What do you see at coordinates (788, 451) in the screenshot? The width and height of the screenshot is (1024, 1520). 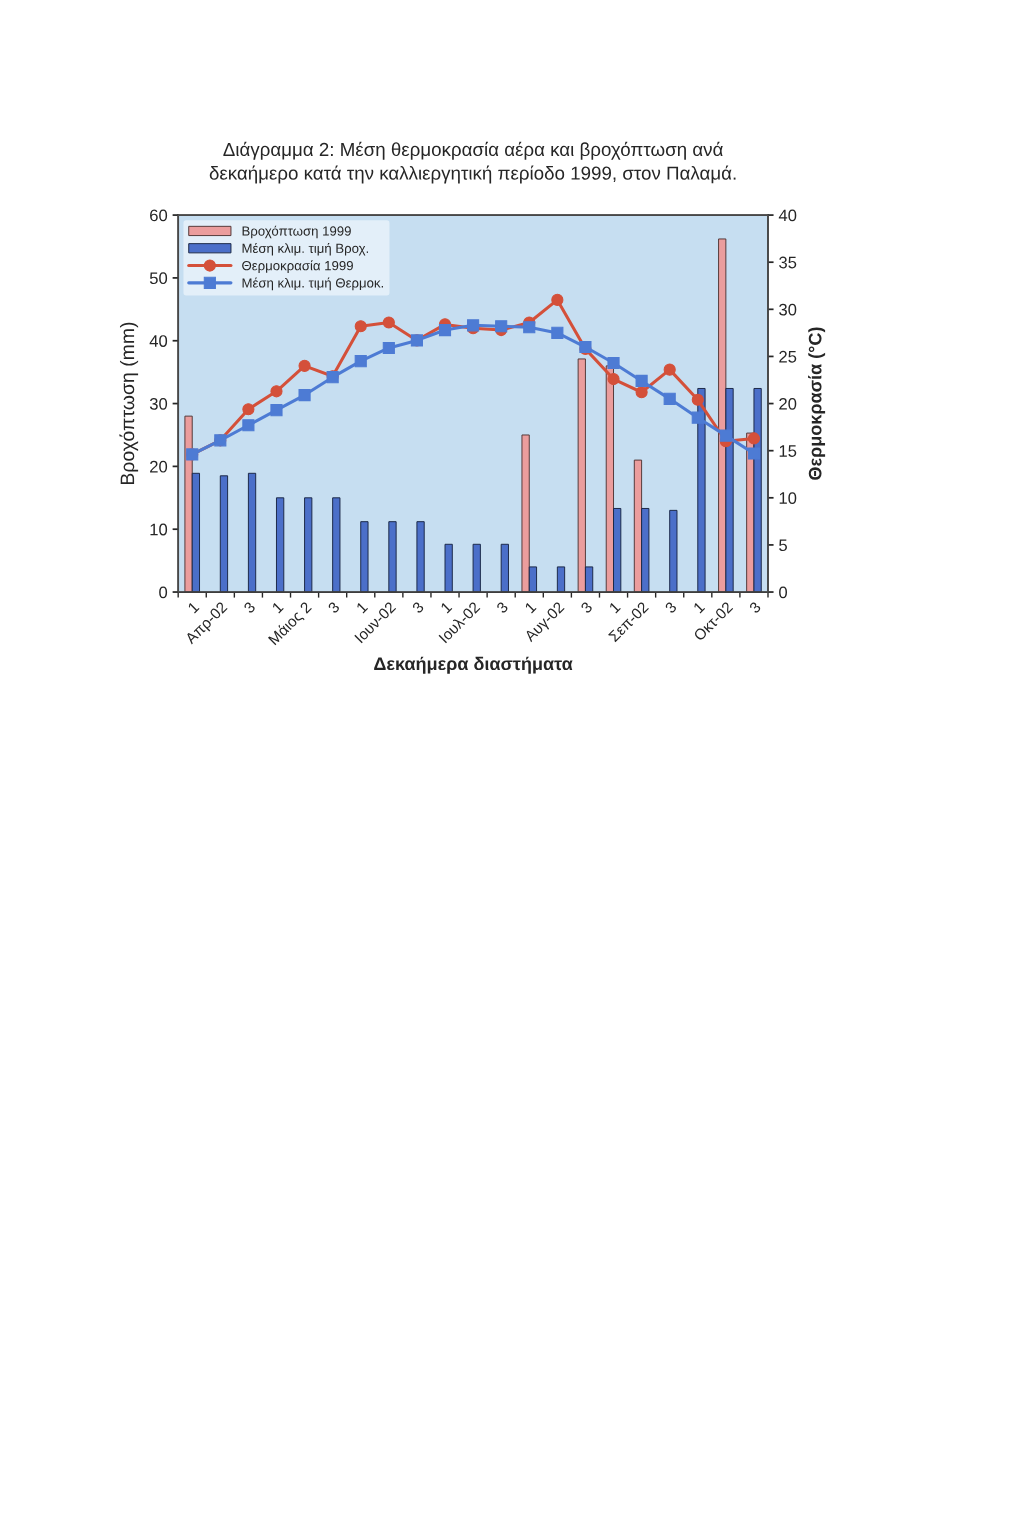 I see `y2-tick-label: 15` at bounding box center [788, 451].